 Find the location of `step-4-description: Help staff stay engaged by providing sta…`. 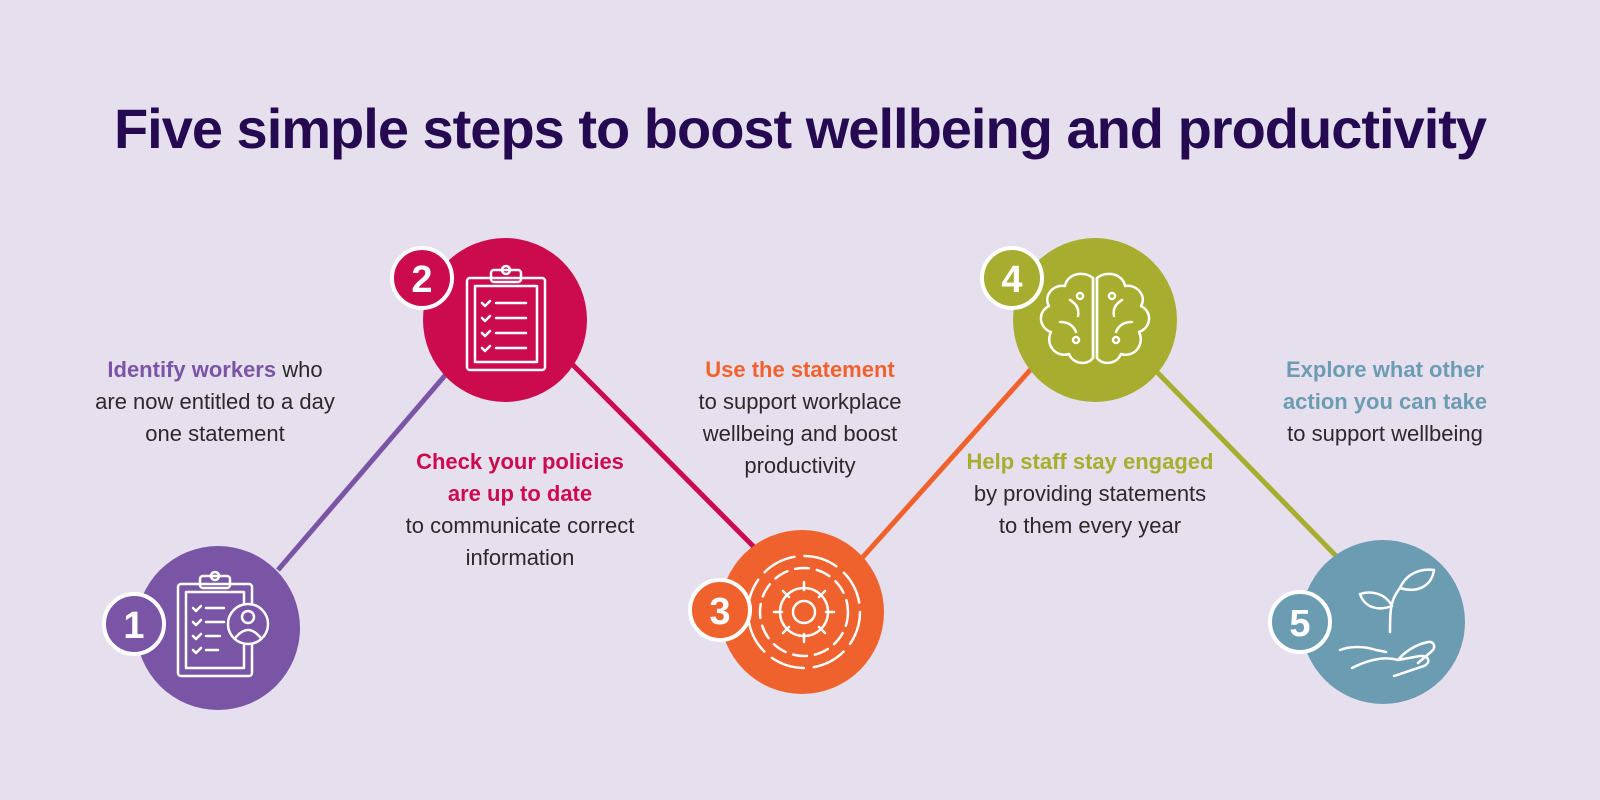

step-4-description: Help staff stay engaged by providing sta… is located at coordinates (1090, 494).